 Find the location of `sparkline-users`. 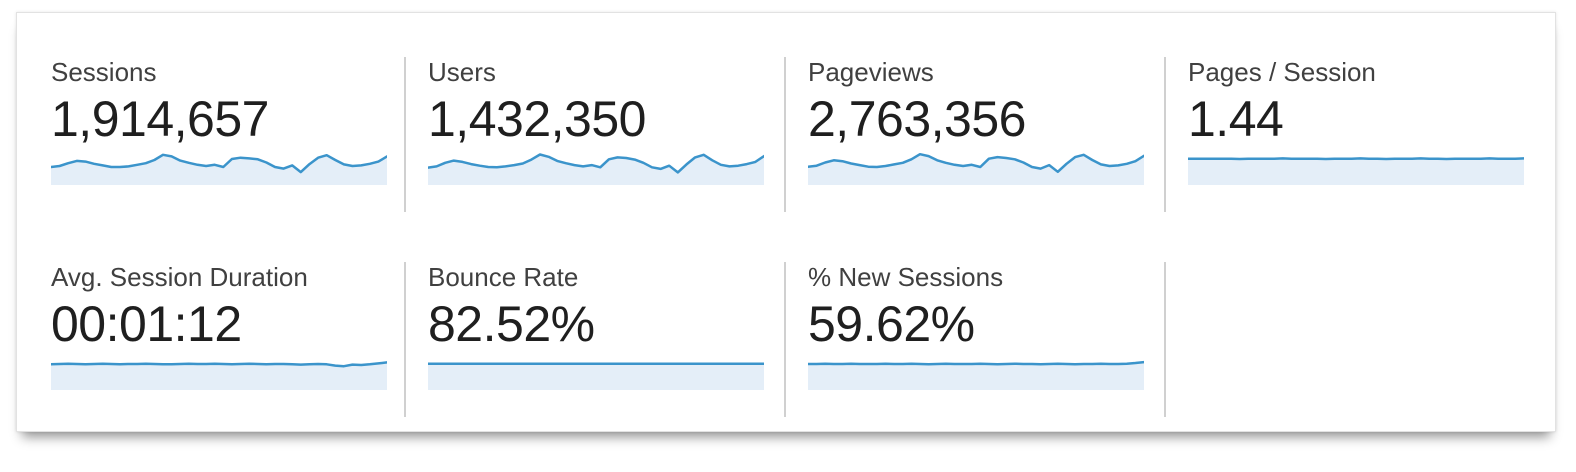

sparkline-users is located at coordinates (596, 169).